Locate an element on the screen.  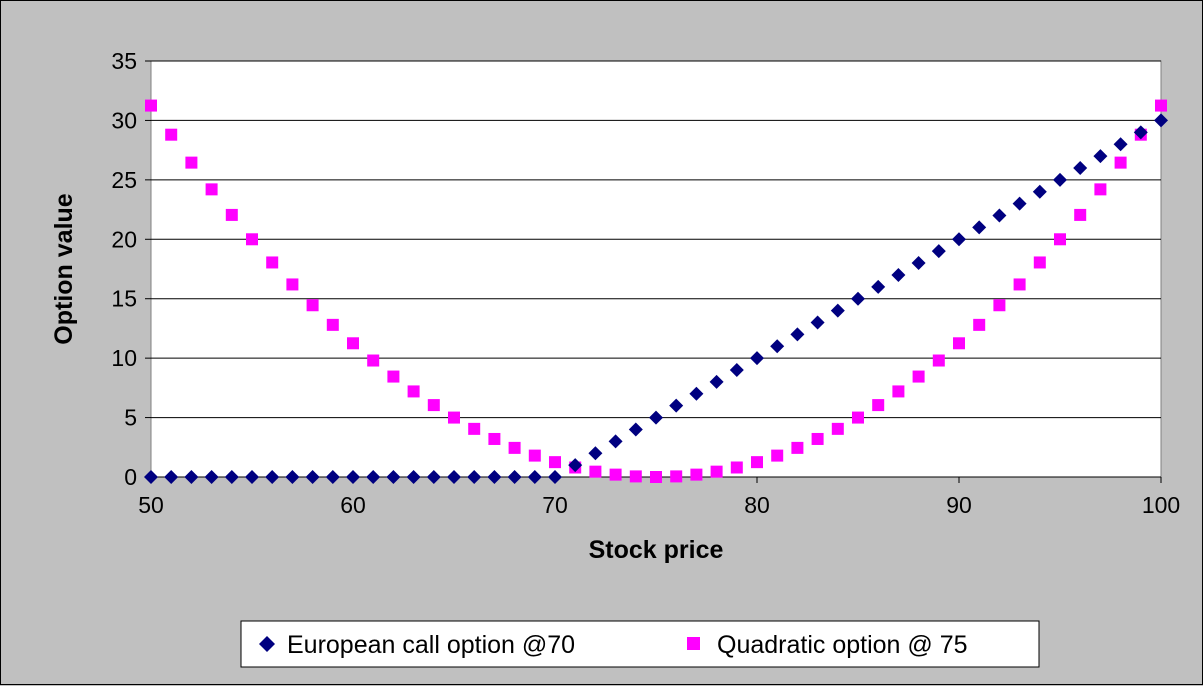
y-axis-ticks: 0 5 10 15 20 25 30 35 is located at coordinates (131, 269).